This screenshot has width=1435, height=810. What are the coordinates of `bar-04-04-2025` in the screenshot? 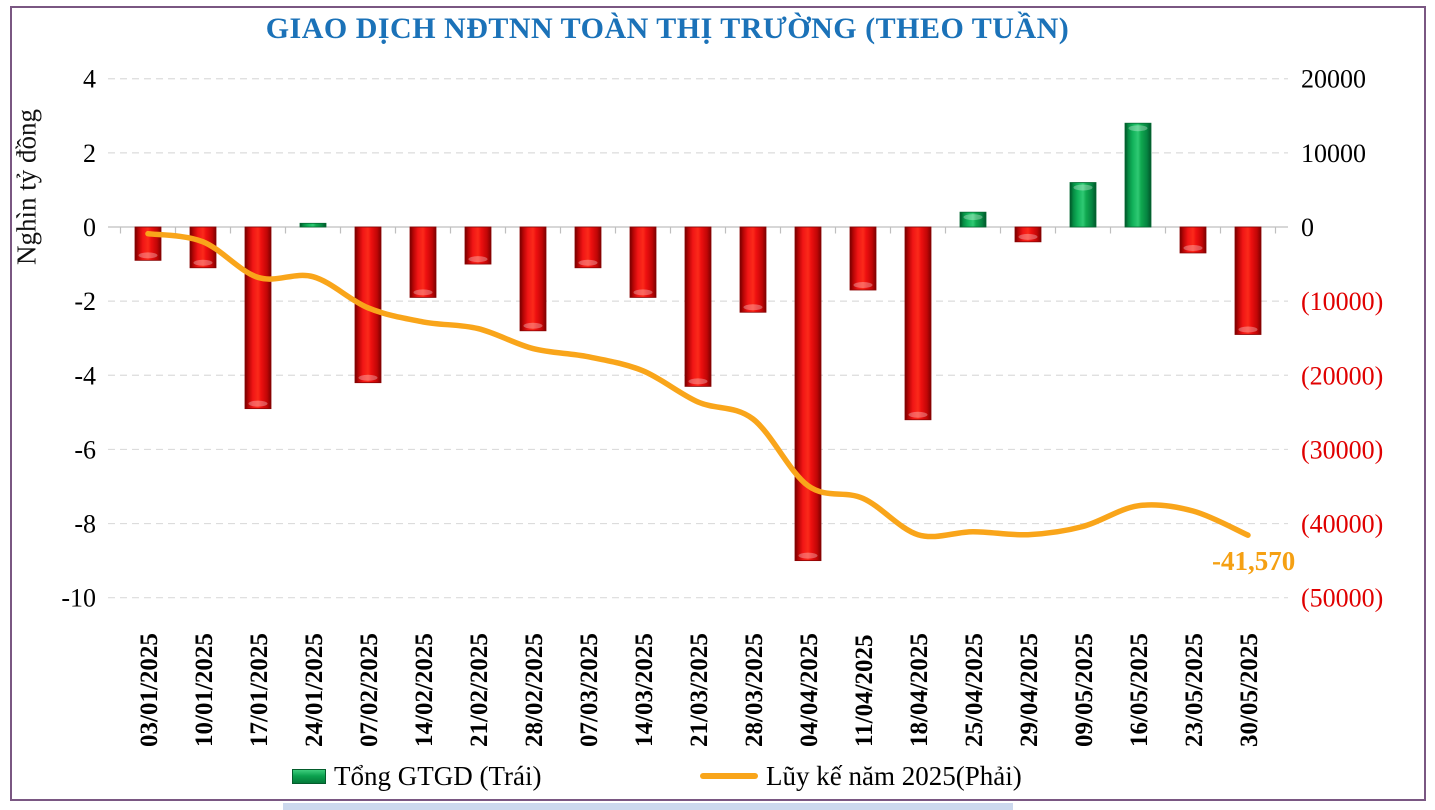 It's located at (808, 394).